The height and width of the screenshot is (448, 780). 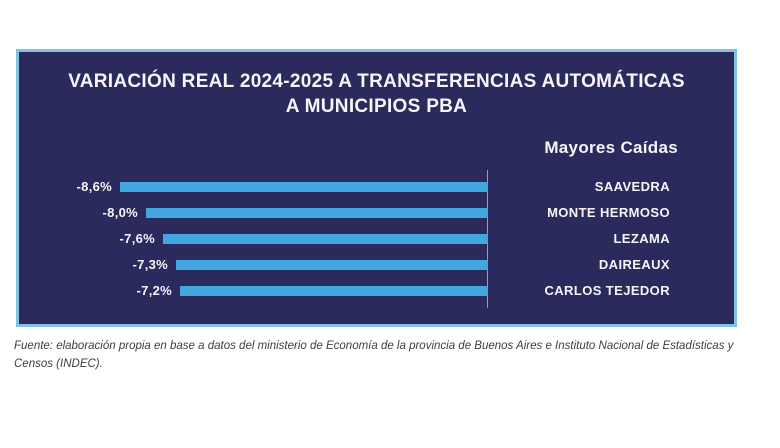 I want to click on chart-row: -7,6% LEZAMA, so click(x=376, y=239).